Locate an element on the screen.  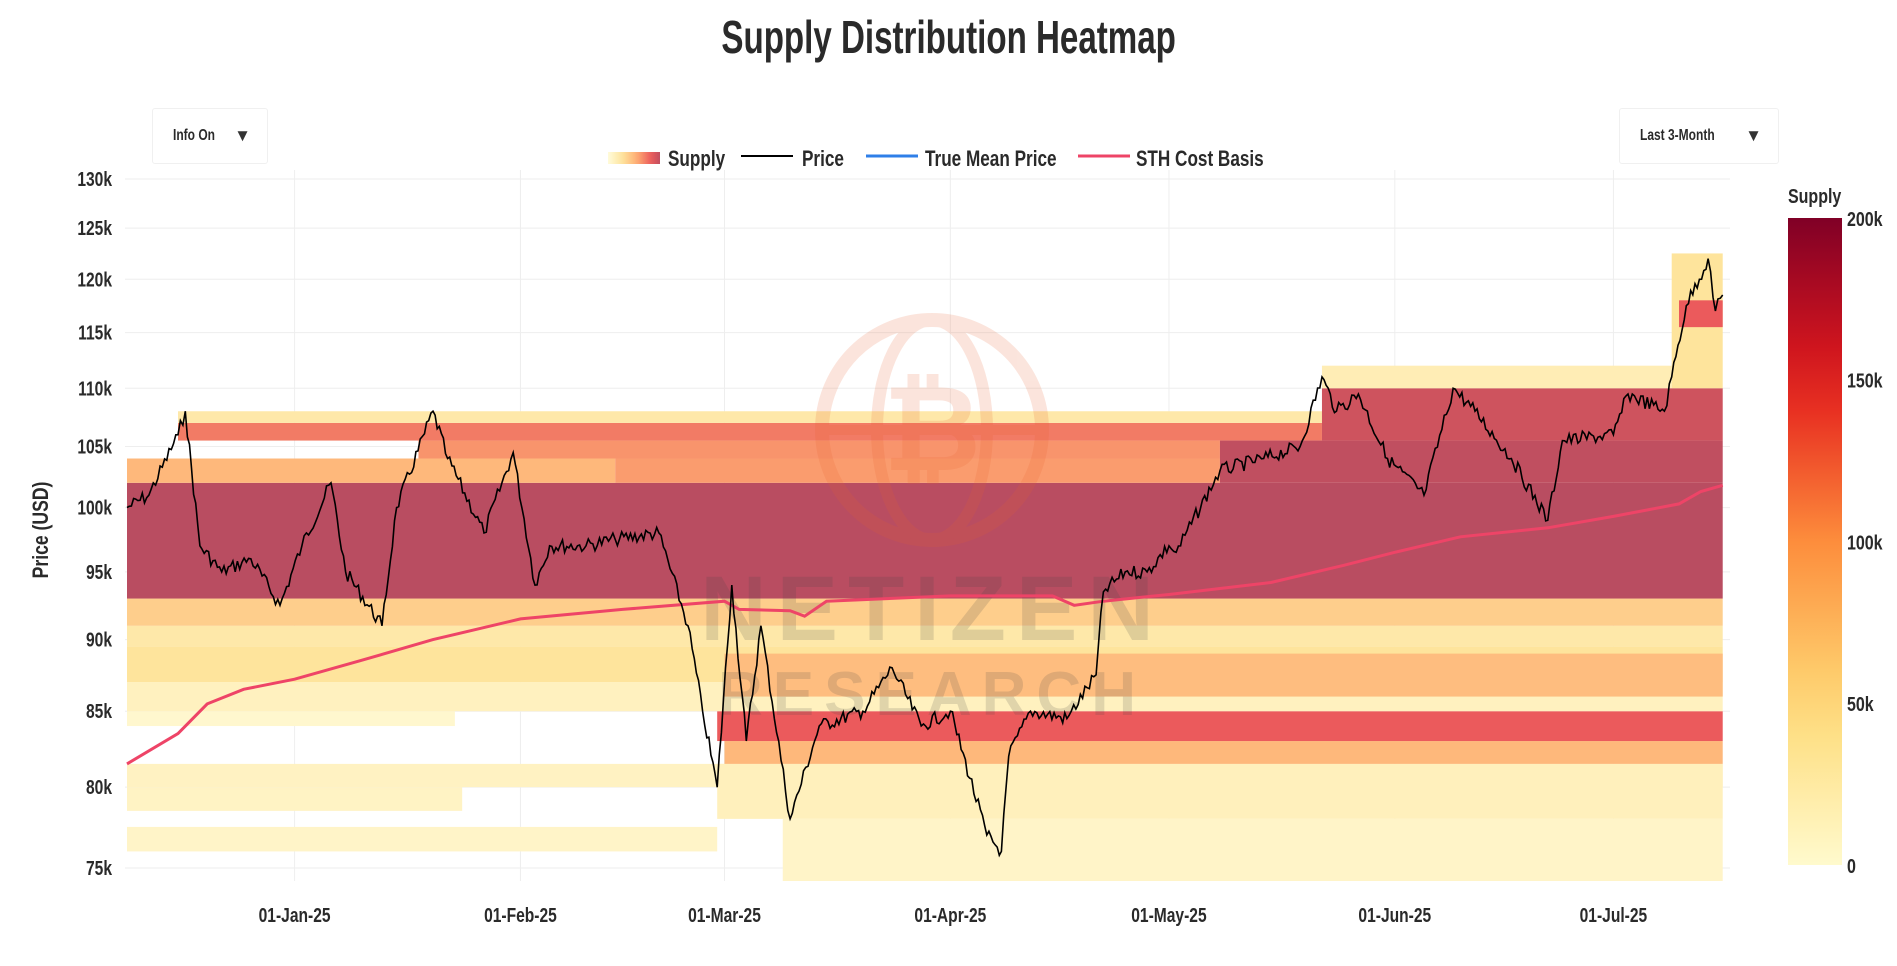
y-tick-label: 120k is located at coordinates (94, 279).